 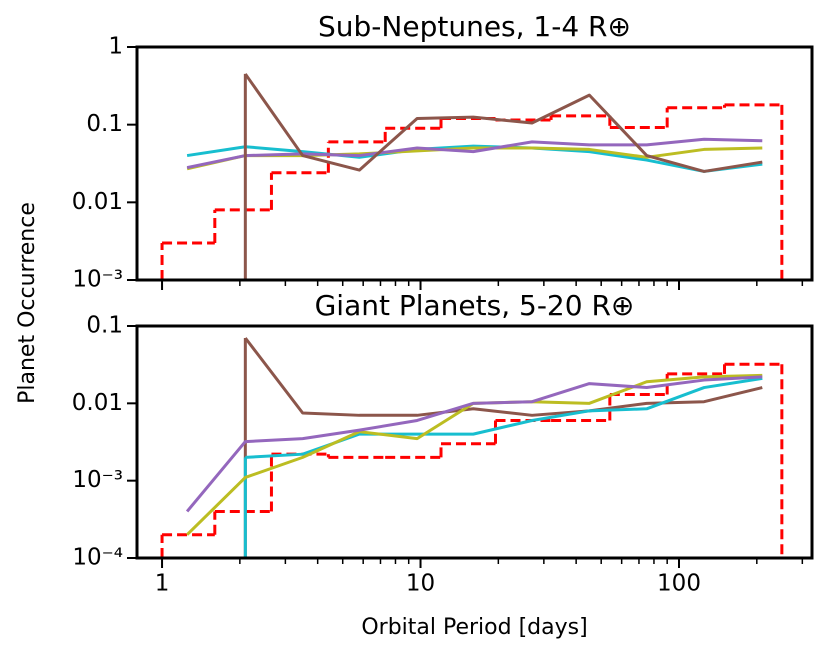 What do you see at coordinates (475, 305) in the screenshot?
I see `chart-title: Giant Planets, 5-20 R⊕` at bounding box center [475, 305].